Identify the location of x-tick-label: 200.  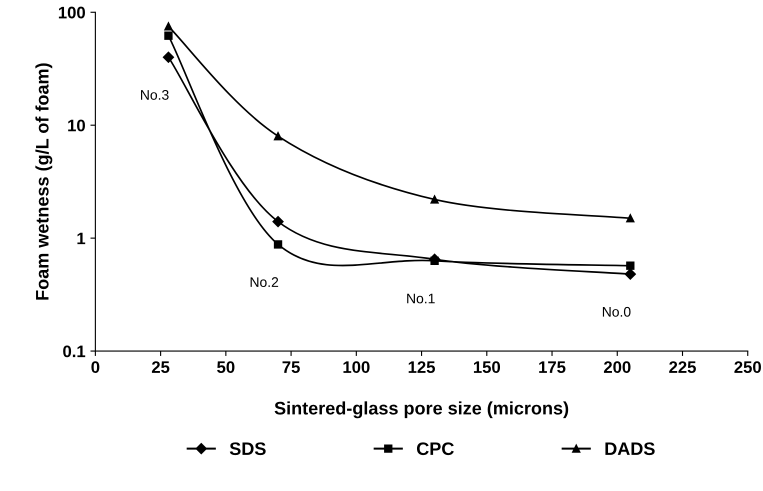
(617, 367).